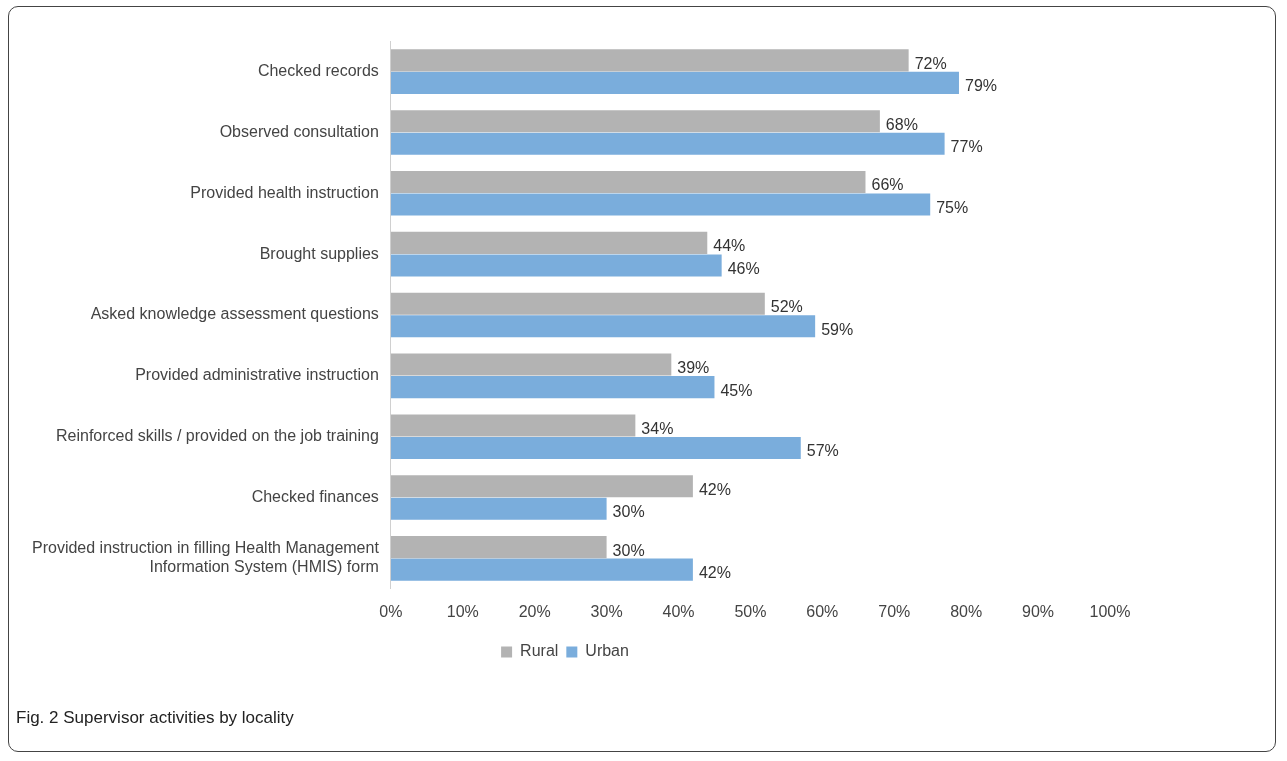 Image resolution: width=1287 pixels, height=761 pixels. What do you see at coordinates (284, 192) in the screenshot?
I see `y-tick-label: Provided health instruction` at bounding box center [284, 192].